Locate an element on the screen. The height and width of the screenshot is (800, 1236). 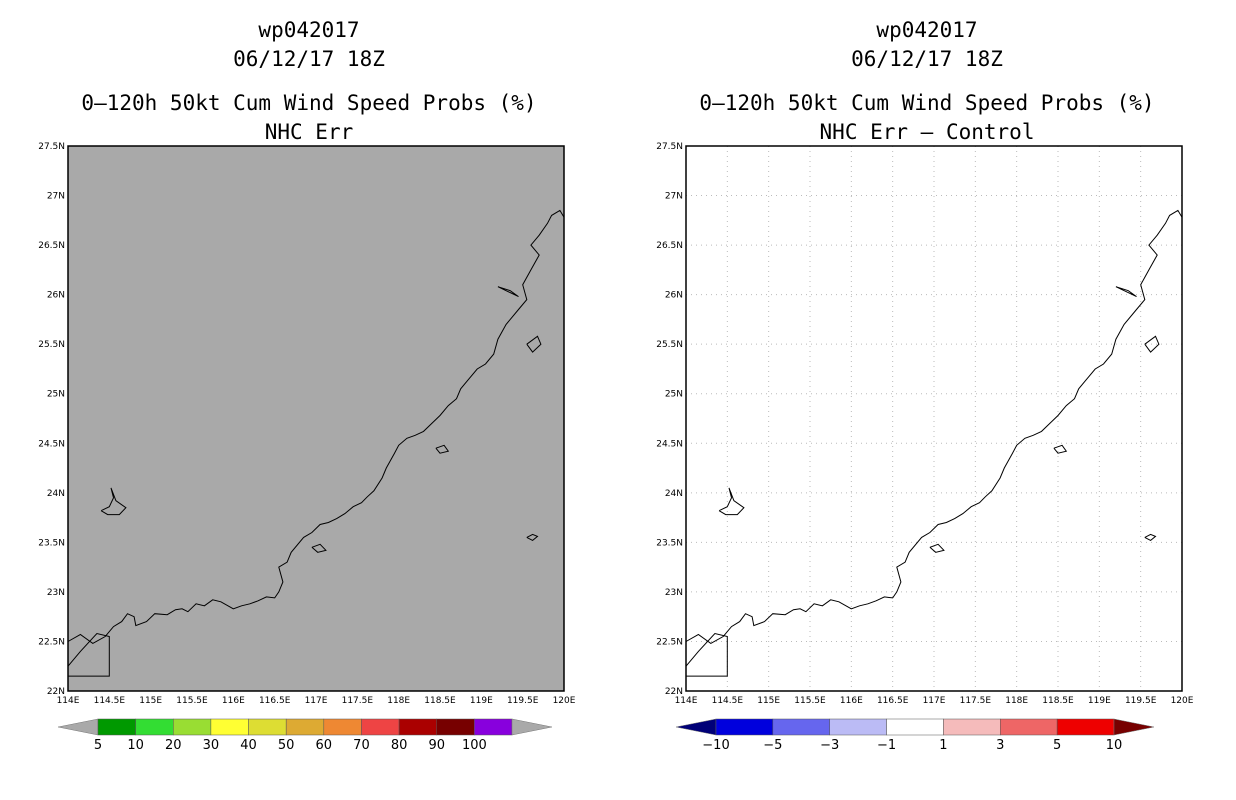
colorbar-label: −5 is located at coordinates (772, 745).